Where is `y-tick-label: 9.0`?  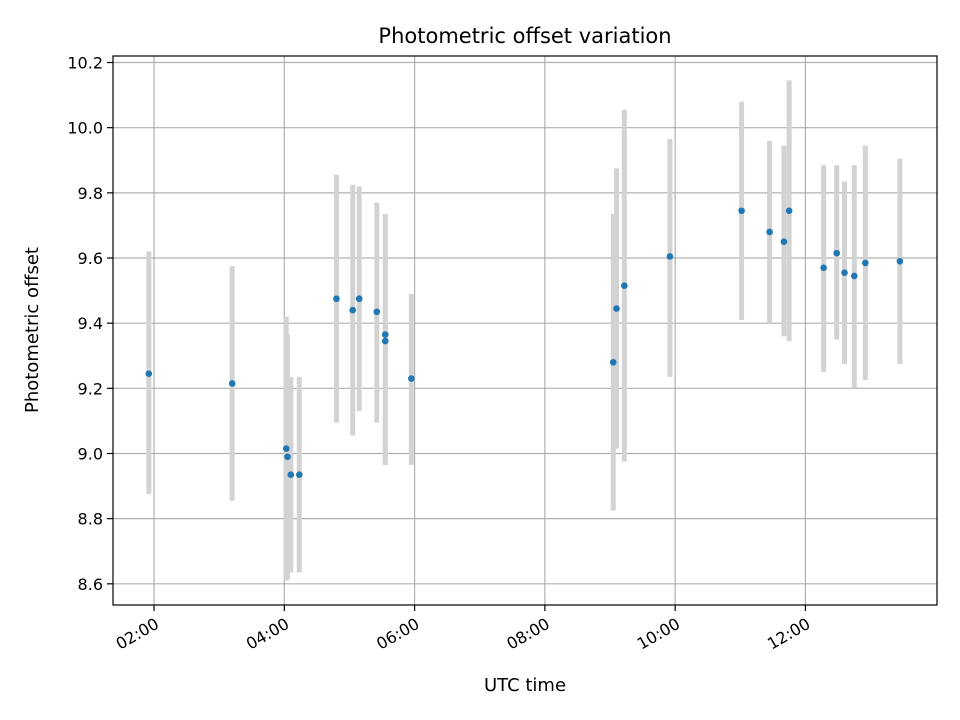
y-tick-label: 9.0 is located at coordinates (90, 453).